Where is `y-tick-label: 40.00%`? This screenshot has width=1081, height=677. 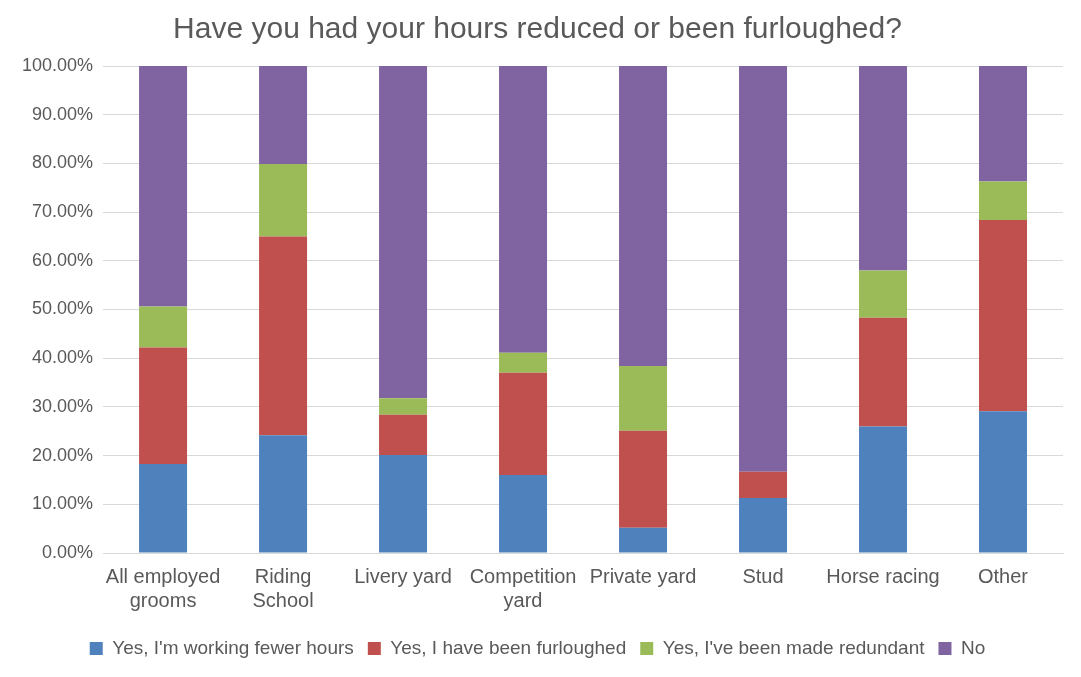 y-tick-label: 40.00% is located at coordinates (63, 357).